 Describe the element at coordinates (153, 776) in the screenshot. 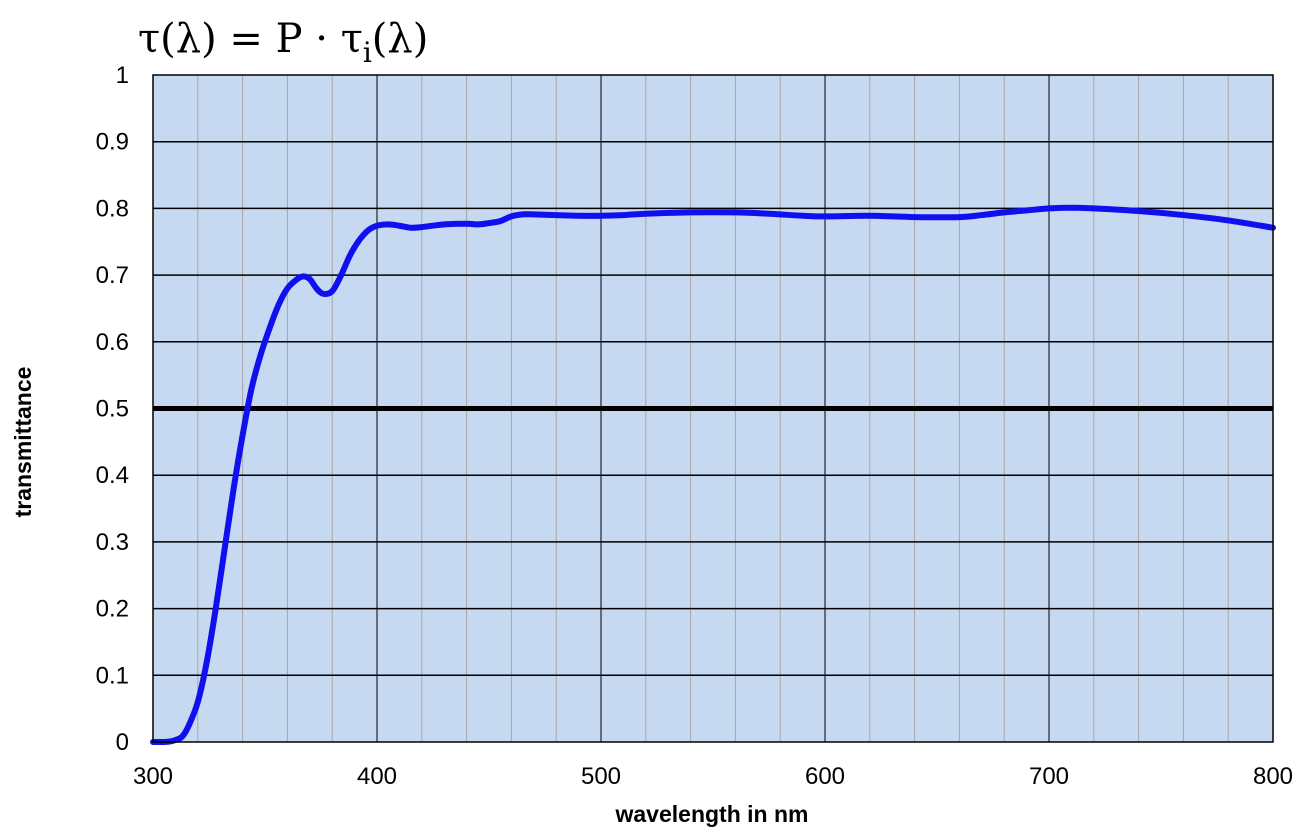

I see `x-tick-label: 300` at that location.